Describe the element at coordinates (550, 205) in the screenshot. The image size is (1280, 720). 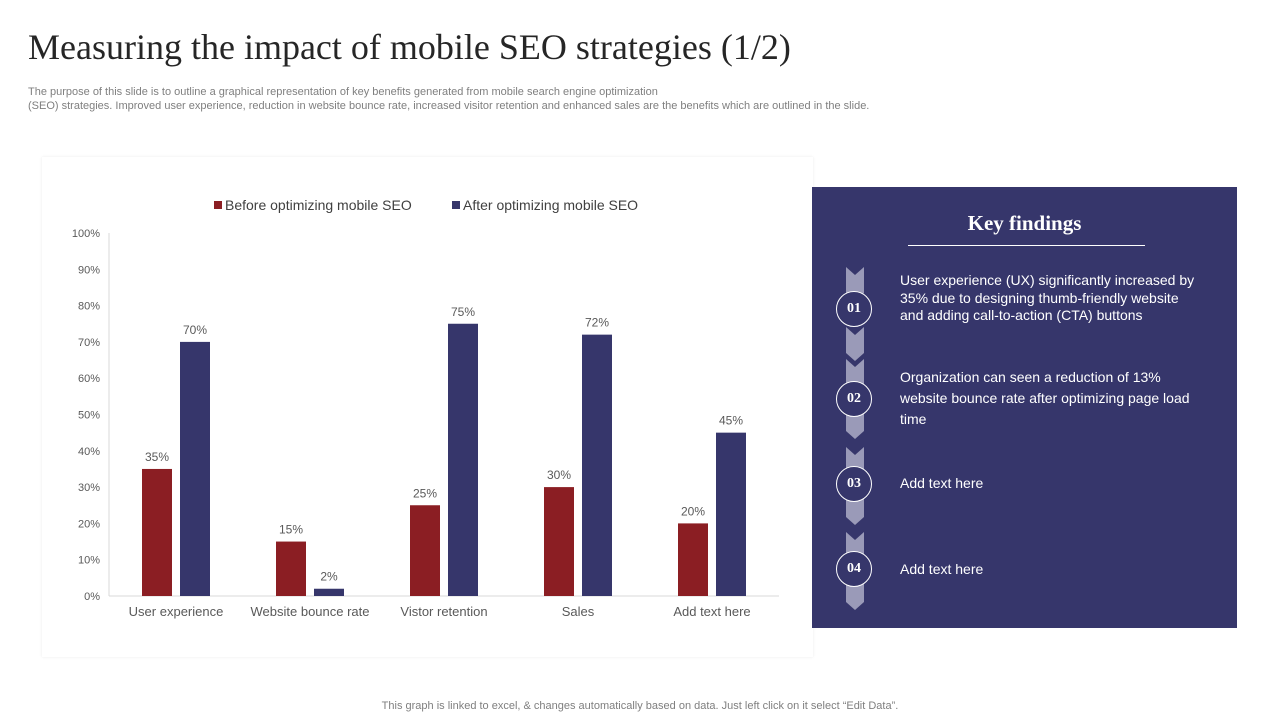
I see `legend-label: After optimizing mobile SEO` at that location.